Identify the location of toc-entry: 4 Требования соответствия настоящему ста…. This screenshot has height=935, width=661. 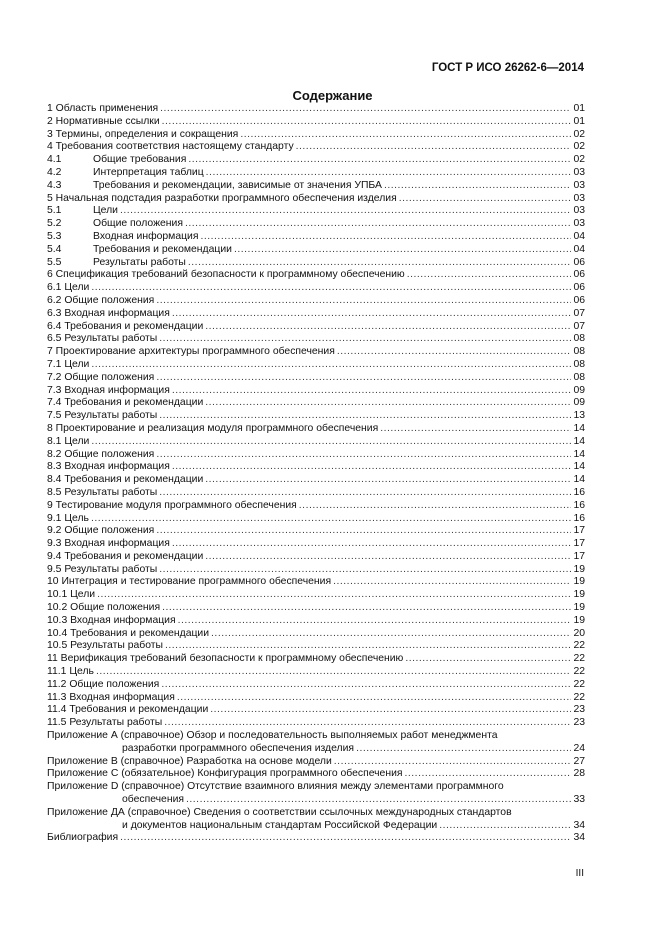
(316, 147).